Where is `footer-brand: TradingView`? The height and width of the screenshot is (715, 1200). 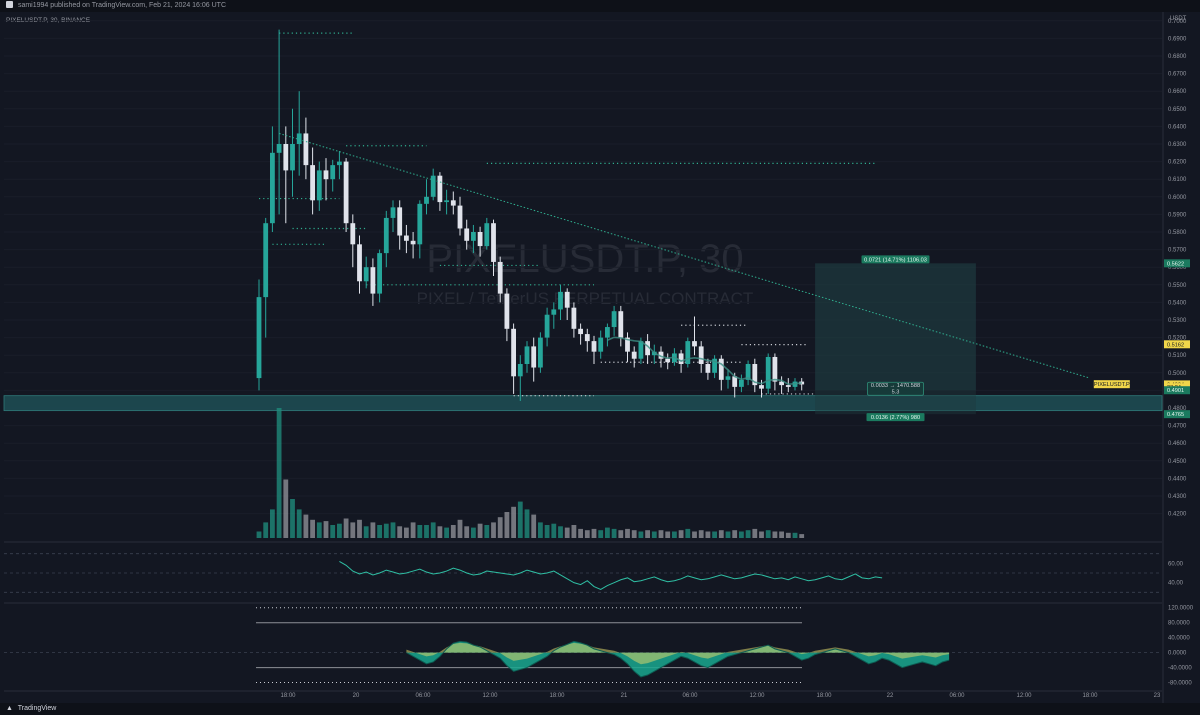
footer-brand: TradingView is located at coordinates (37, 708).